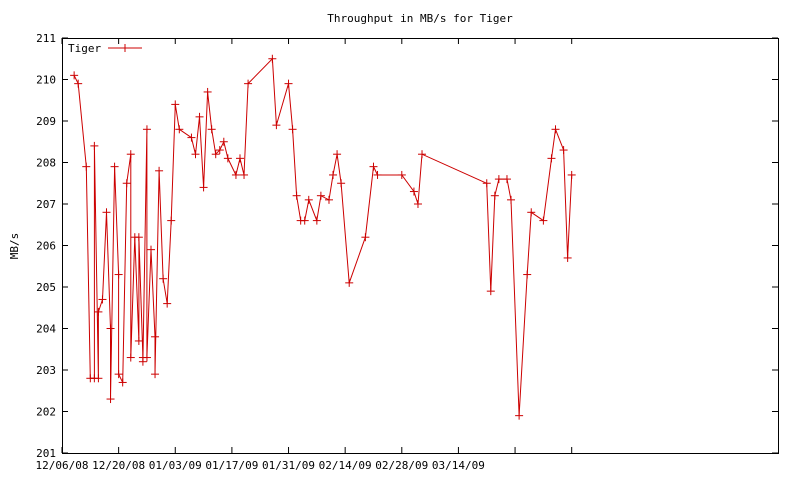 This screenshot has height=480, width=800. What do you see at coordinates (46, 121) in the screenshot?
I see `y-tick-label: 209` at bounding box center [46, 121].